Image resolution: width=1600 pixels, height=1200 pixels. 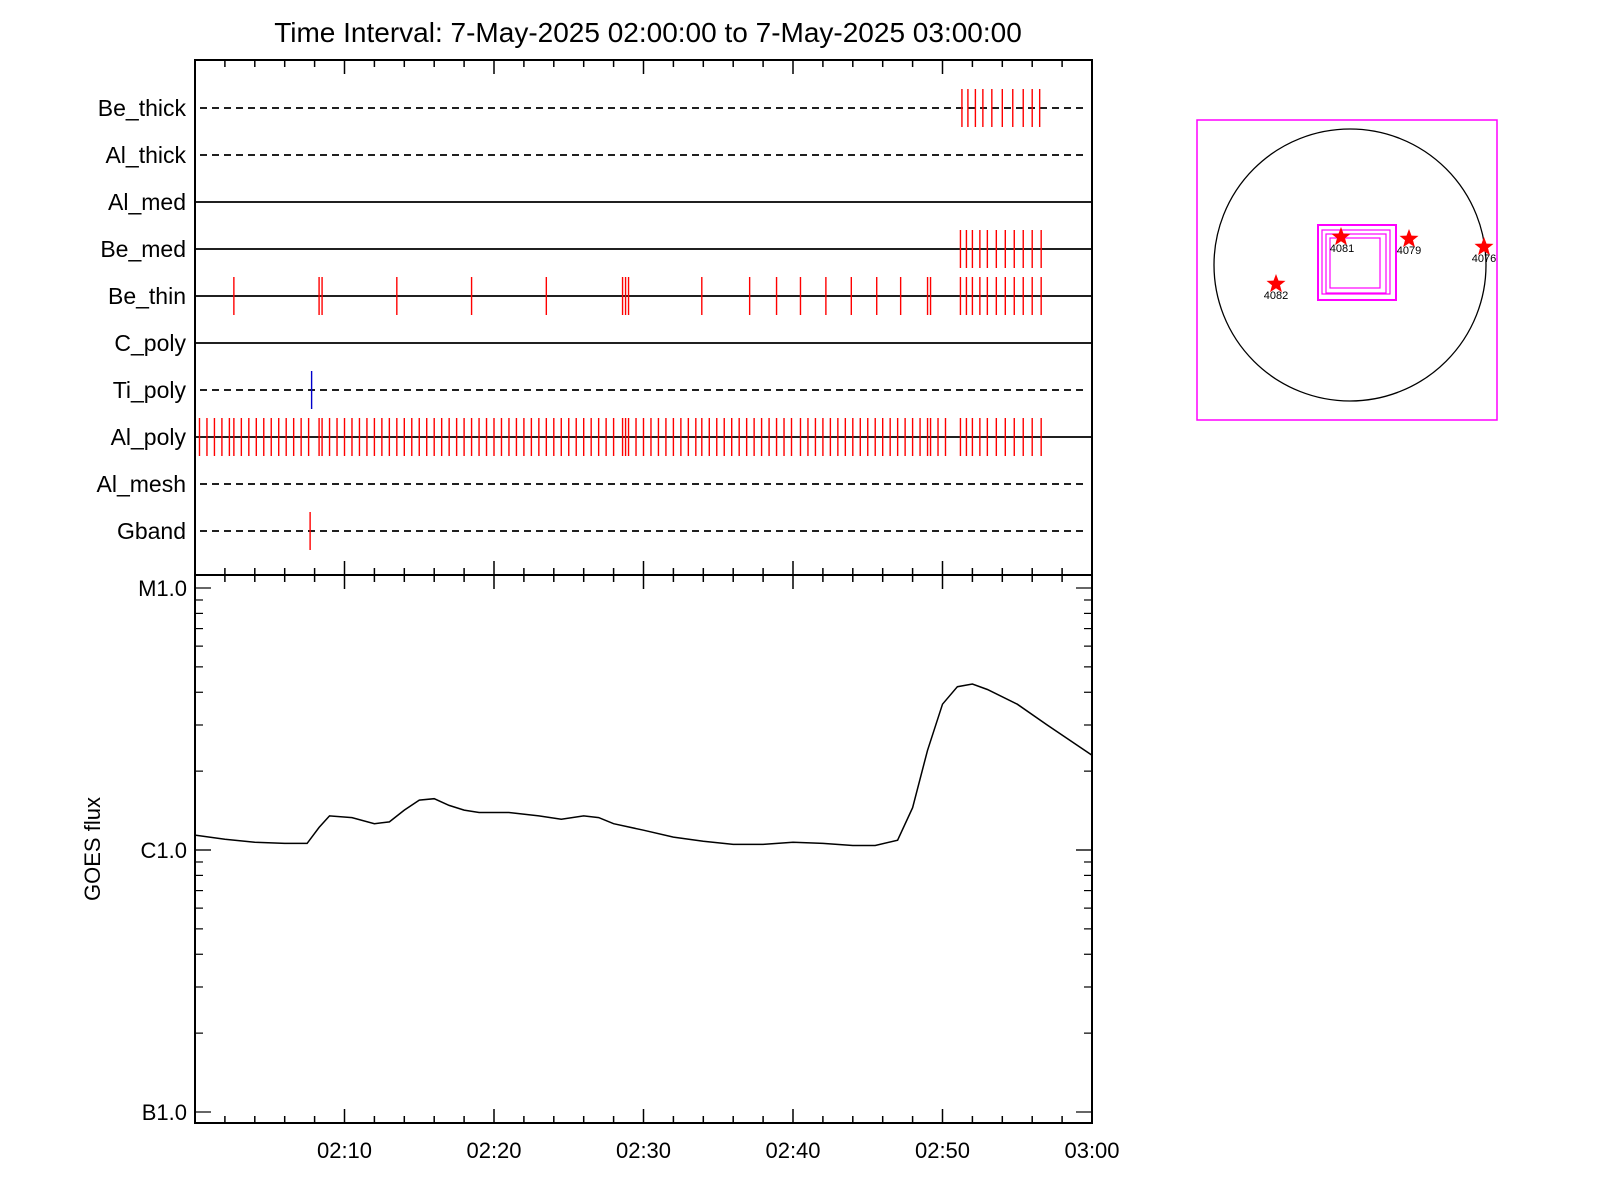 What do you see at coordinates (1276, 296) in the screenshot?
I see `active-region-label: 4082` at bounding box center [1276, 296].